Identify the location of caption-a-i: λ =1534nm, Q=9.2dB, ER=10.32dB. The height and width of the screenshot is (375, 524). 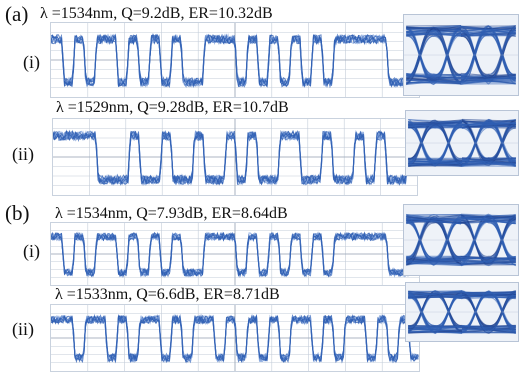
(156, 13).